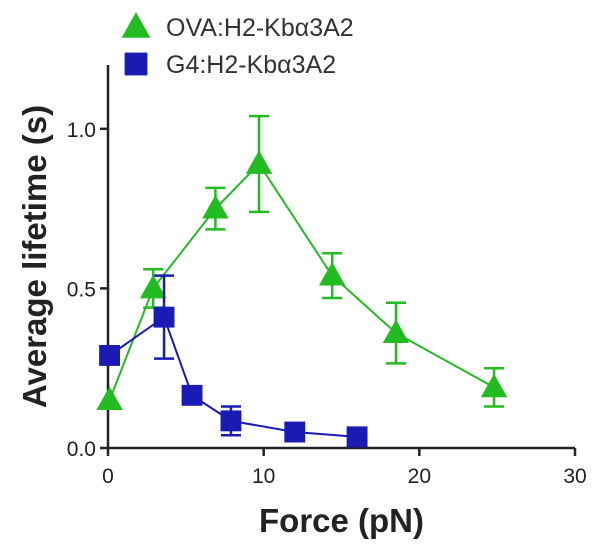  Describe the element at coordinates (263, 476) in the screenshot. I see `x-tick-label: 10` at that location.